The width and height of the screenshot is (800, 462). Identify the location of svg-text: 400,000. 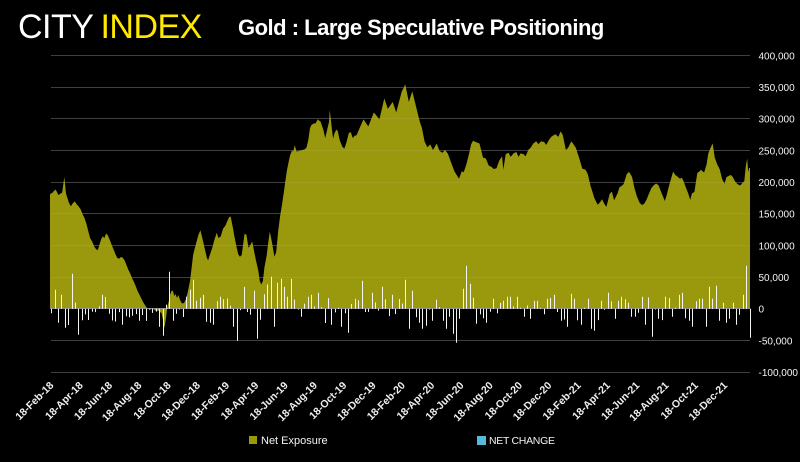
(777, 56).